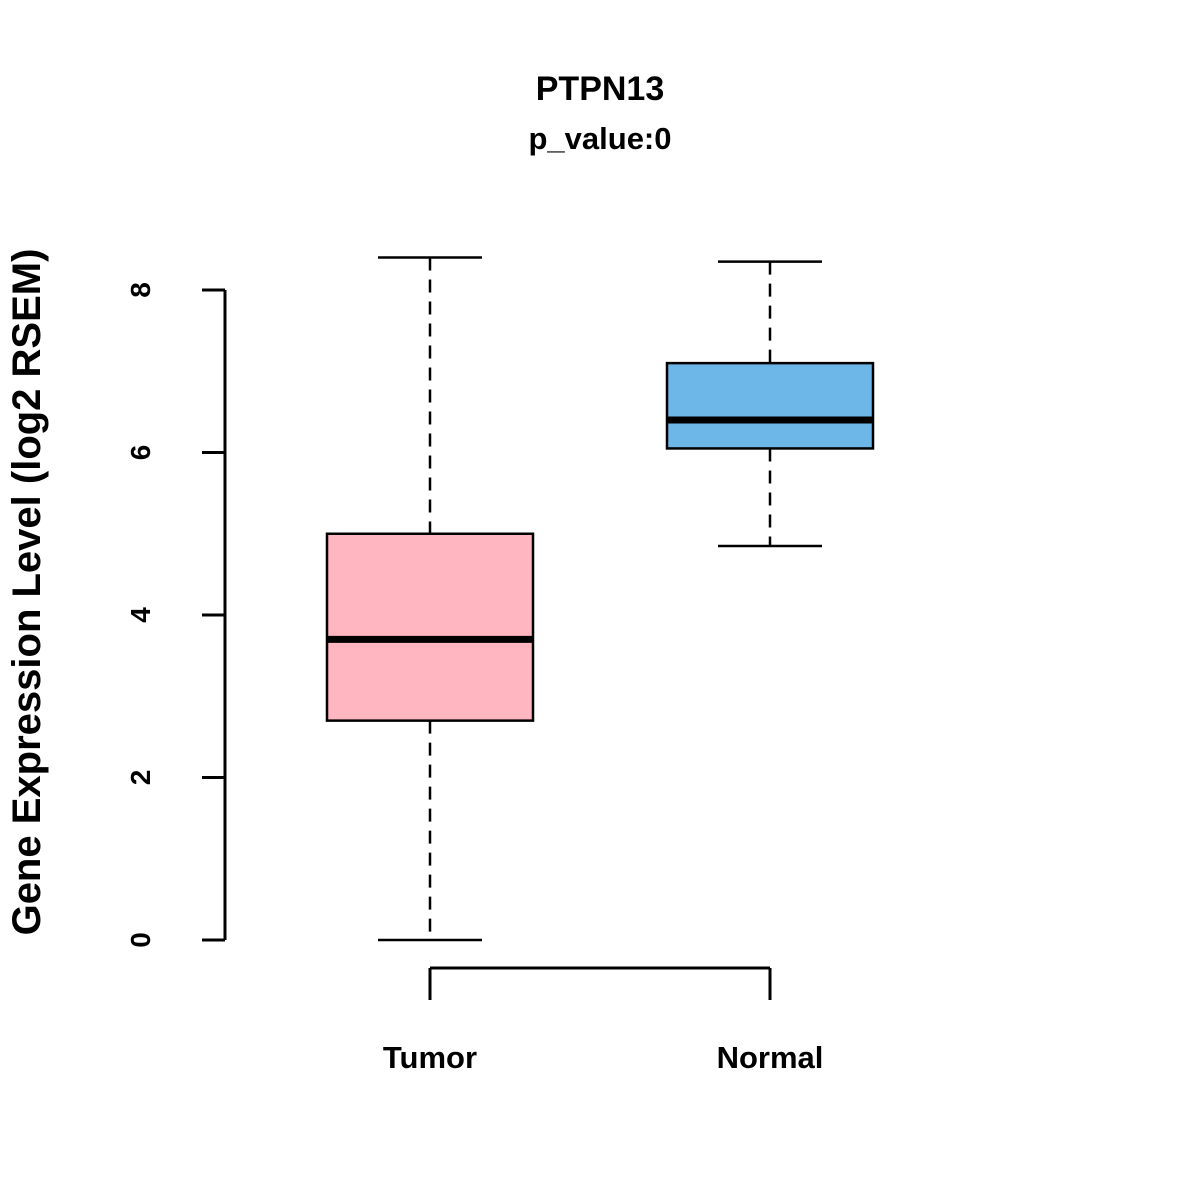 The height and width of the screenshot is (1200, 1200). I want to click on category-label-tumor: Tumor, so click(430, 1057).